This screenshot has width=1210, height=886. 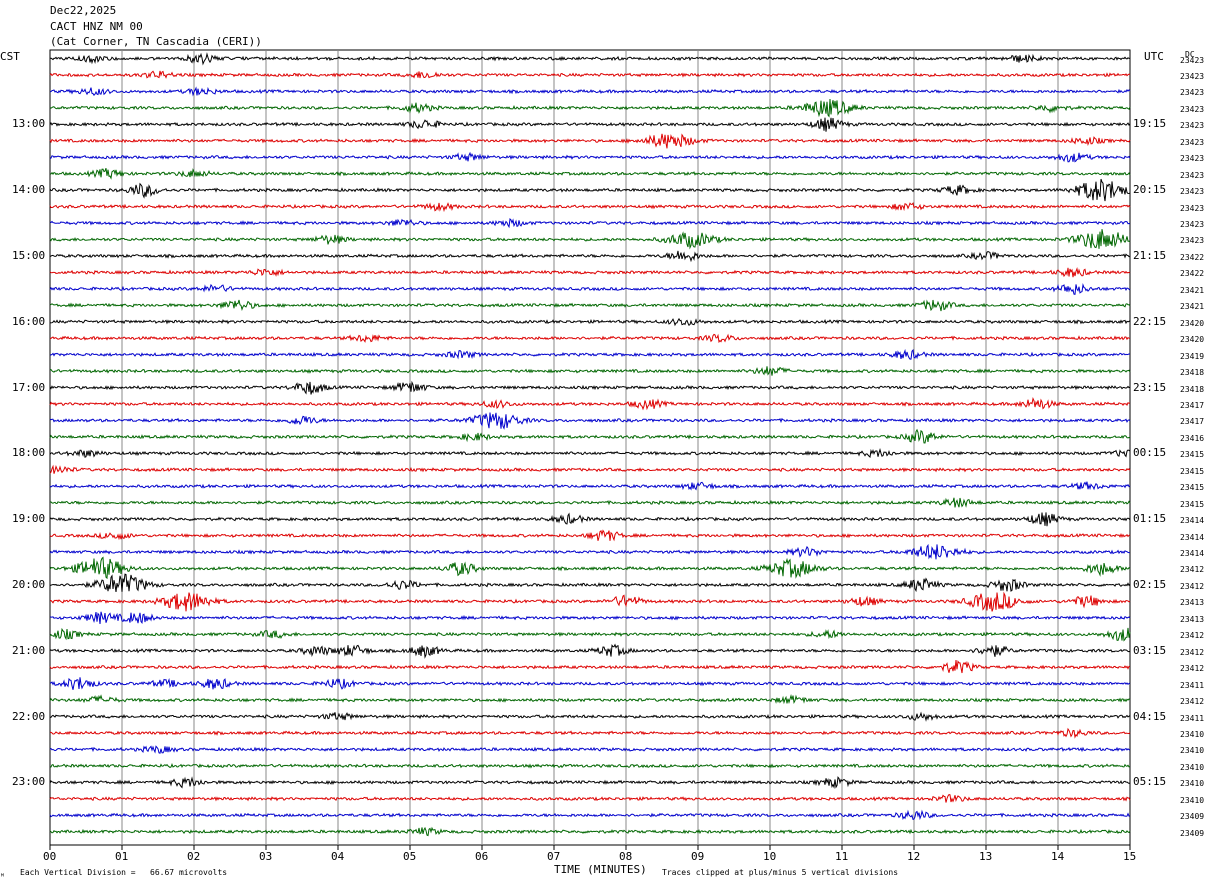 I want to click on x-tick-label: 12, so click(x=914, y=856).